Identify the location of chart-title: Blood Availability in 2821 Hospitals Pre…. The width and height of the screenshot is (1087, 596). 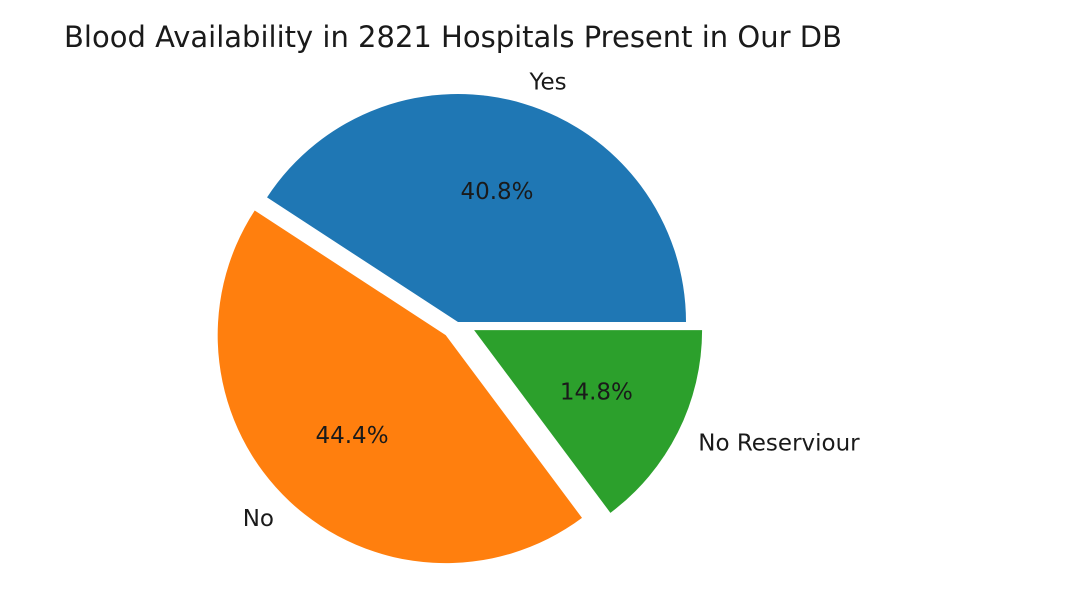
(453, 37).